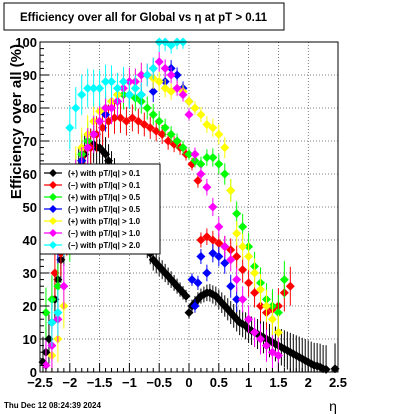 The image size is (400, 414). I want to click on x-tick-label-0: −2.5, so click(40, 382).